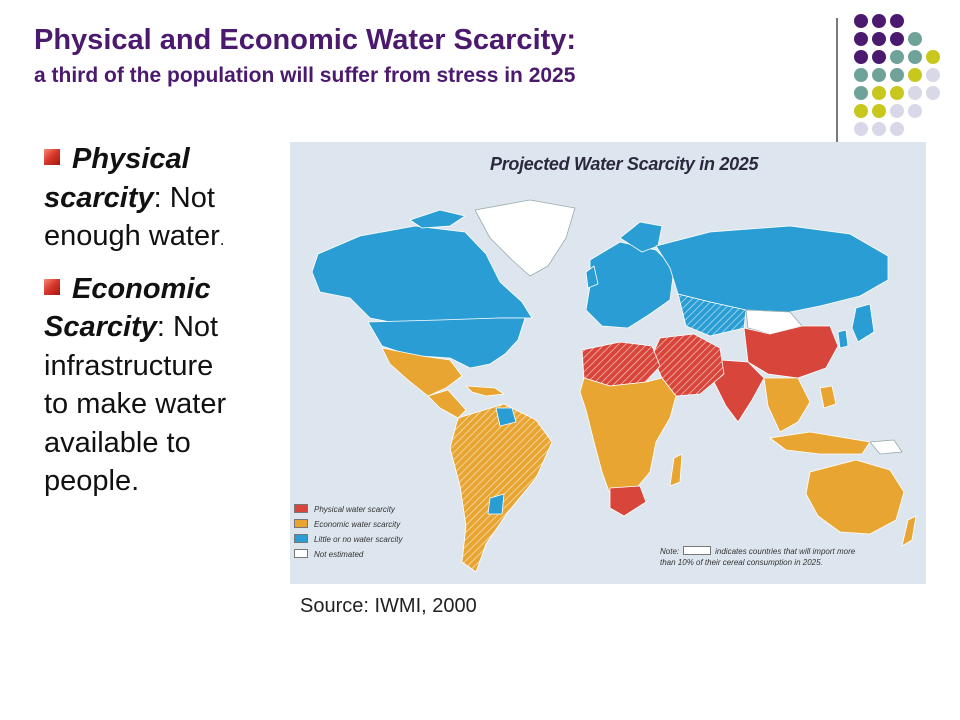 The width and height of the screenshot is (960, 720). I want to click on legend-item-not-estimated: Not estimated, so click(348, 556).